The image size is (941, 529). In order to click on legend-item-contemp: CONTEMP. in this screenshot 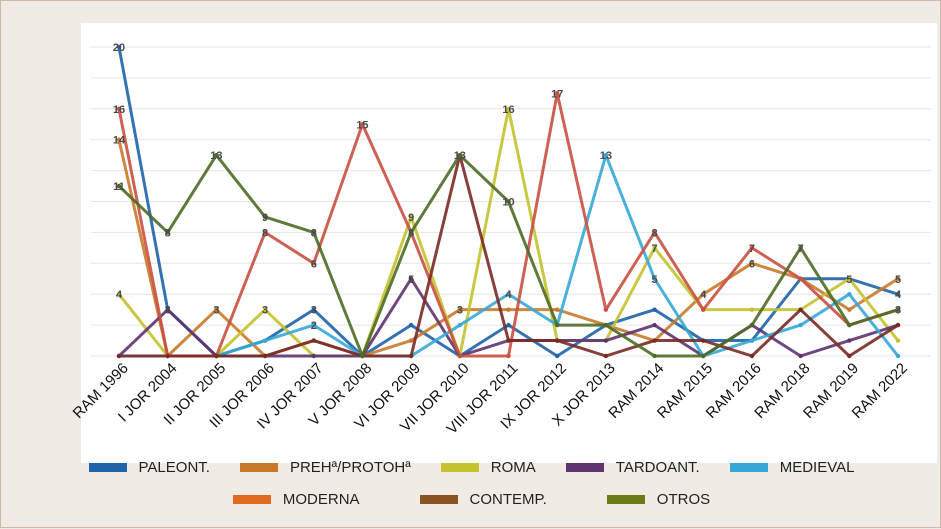, I will do `click(483, 499)`.